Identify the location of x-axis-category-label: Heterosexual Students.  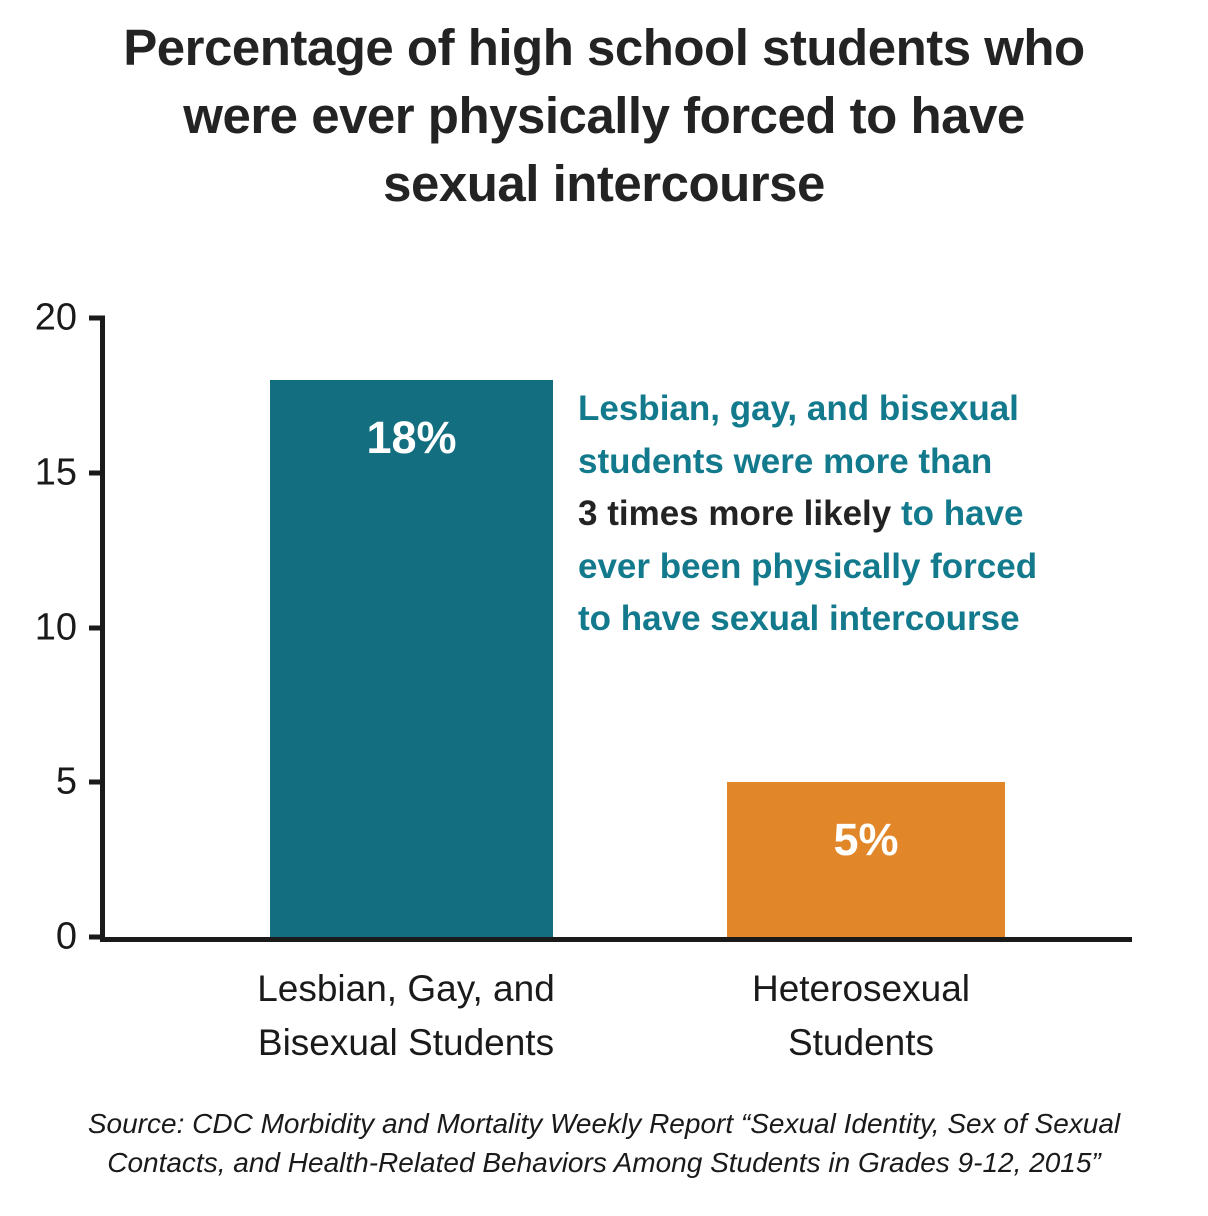
(860, 1015).